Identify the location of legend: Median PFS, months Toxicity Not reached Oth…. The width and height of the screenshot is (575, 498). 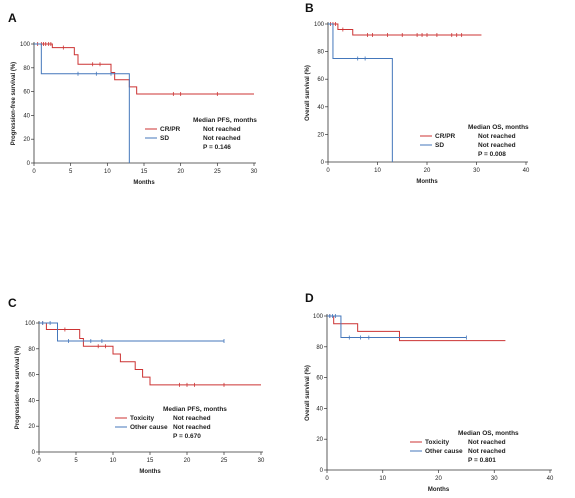
(171, 423).